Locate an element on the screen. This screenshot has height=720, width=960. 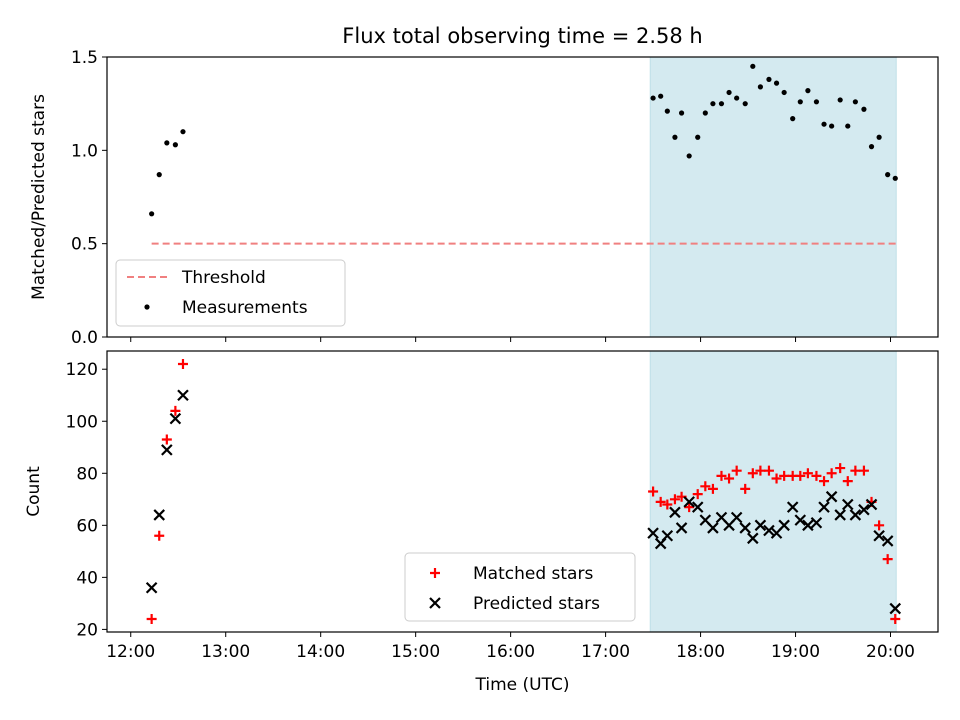
legend-measurements-label: Measurements is located at coordinates (245, 308).